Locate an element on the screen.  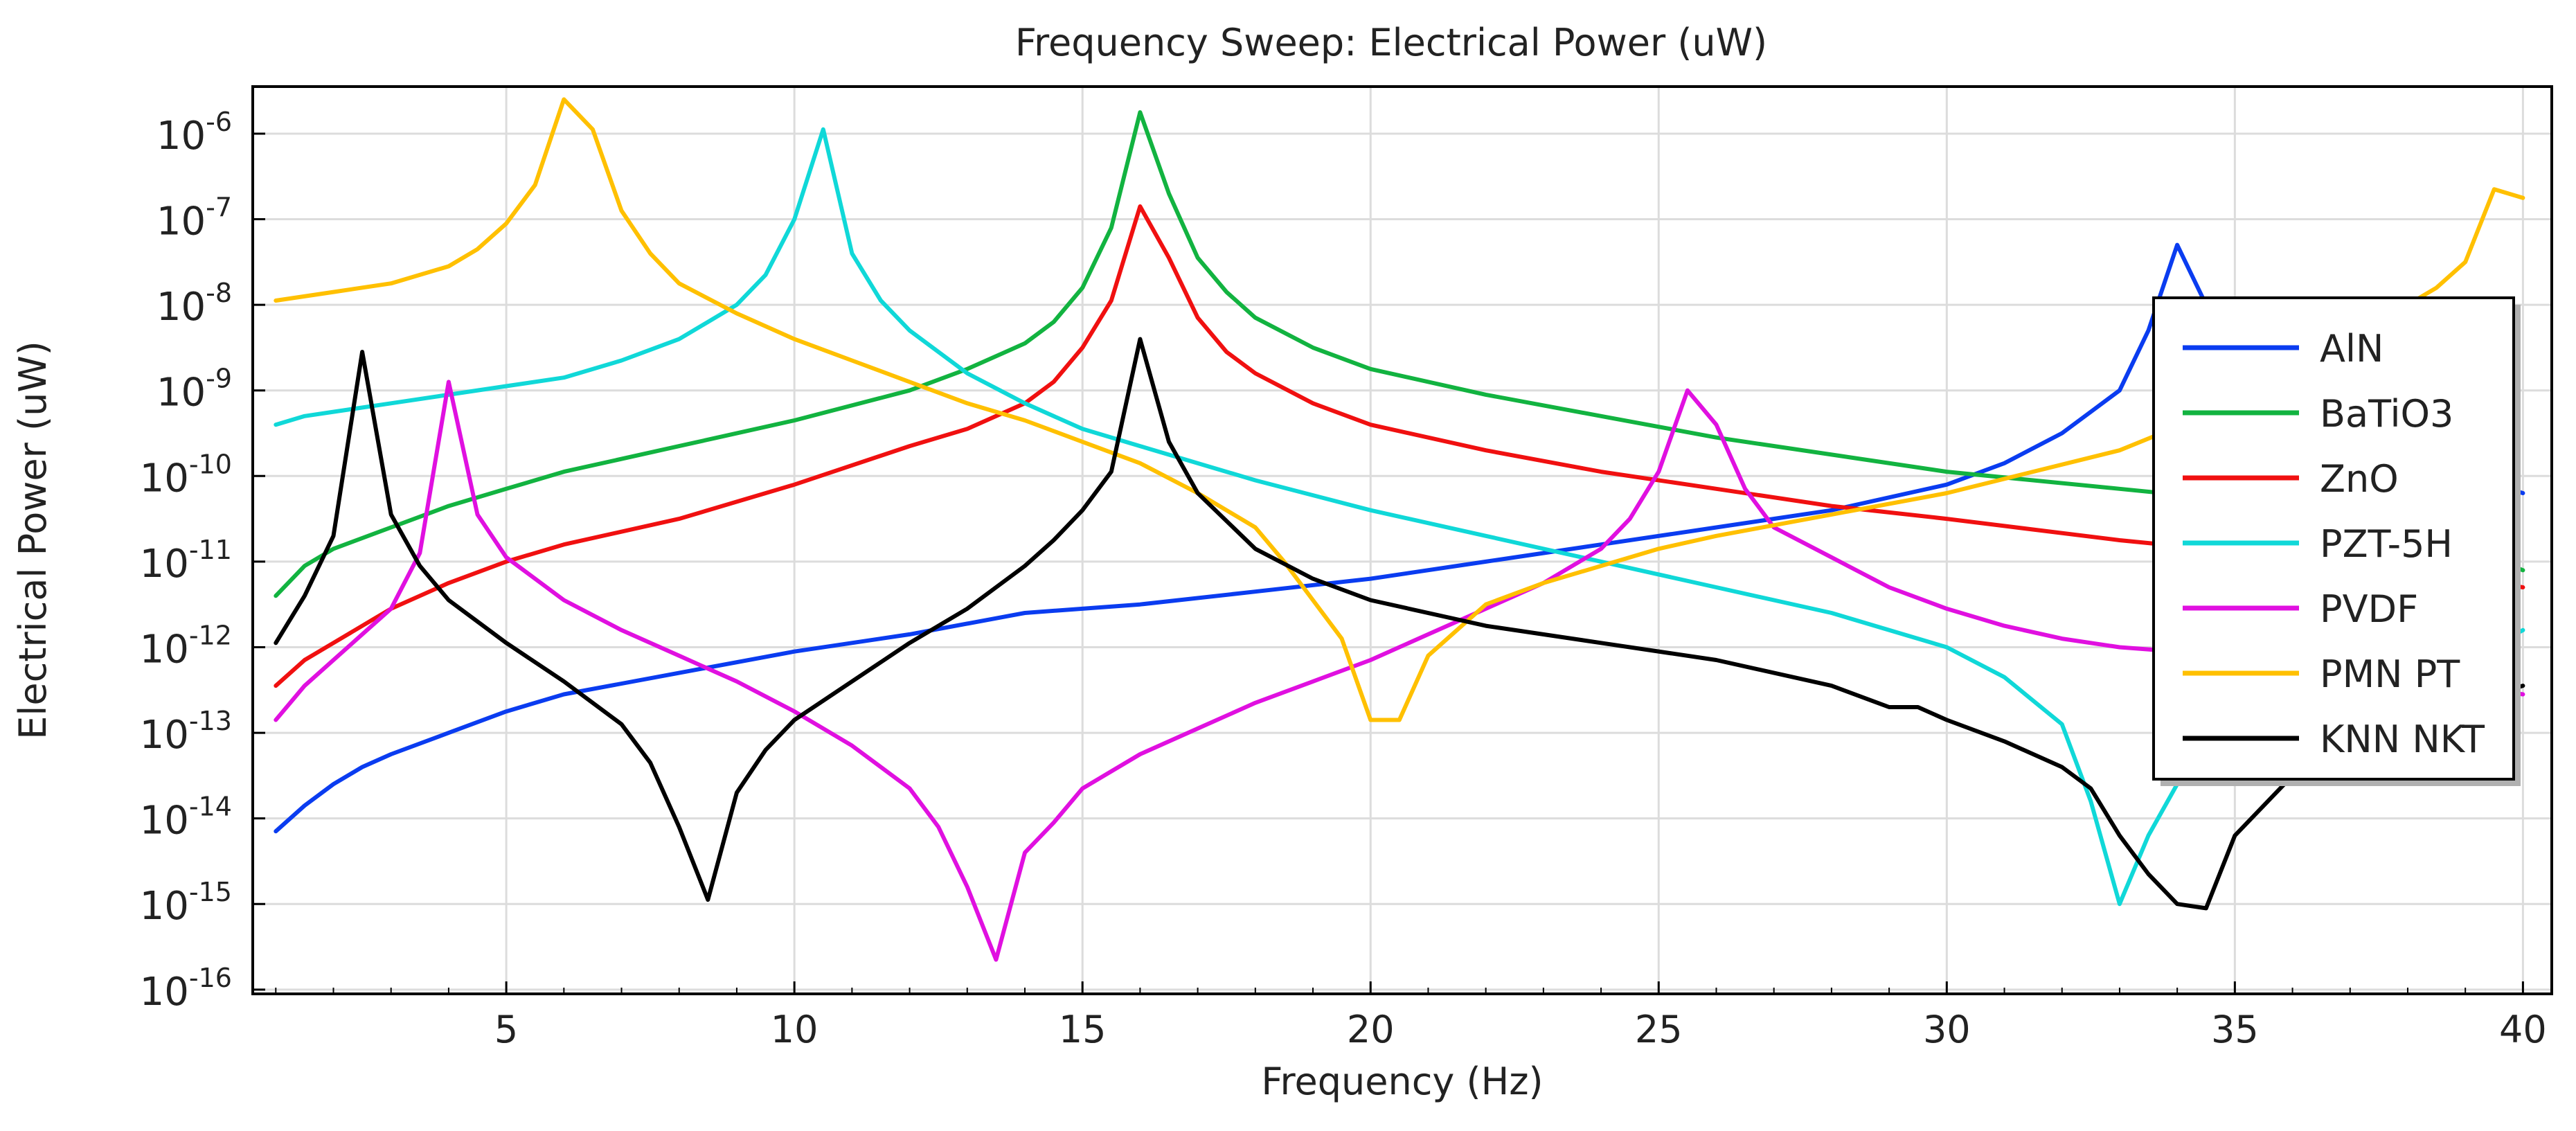
y-tick-label: 10⁻⁷ is located at coordinates (194, 219).